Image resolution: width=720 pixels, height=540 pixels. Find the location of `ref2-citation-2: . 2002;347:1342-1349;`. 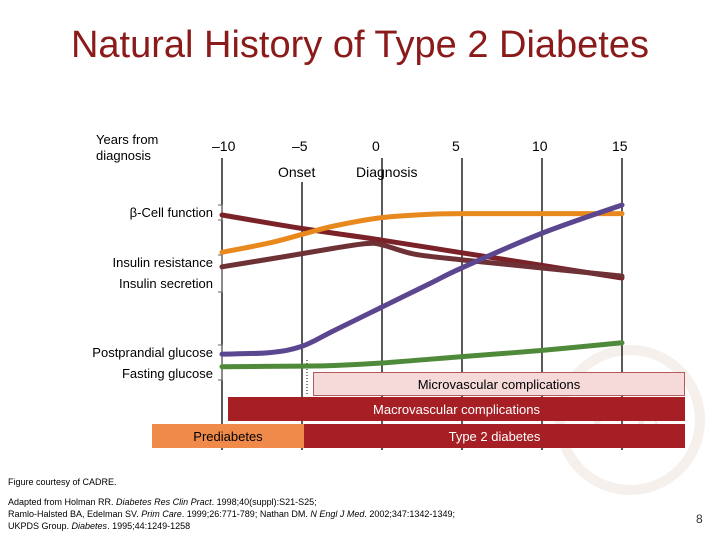

ref2-citation-2: . 2002;347:1342-1349; is located at coordinates (409, 514).